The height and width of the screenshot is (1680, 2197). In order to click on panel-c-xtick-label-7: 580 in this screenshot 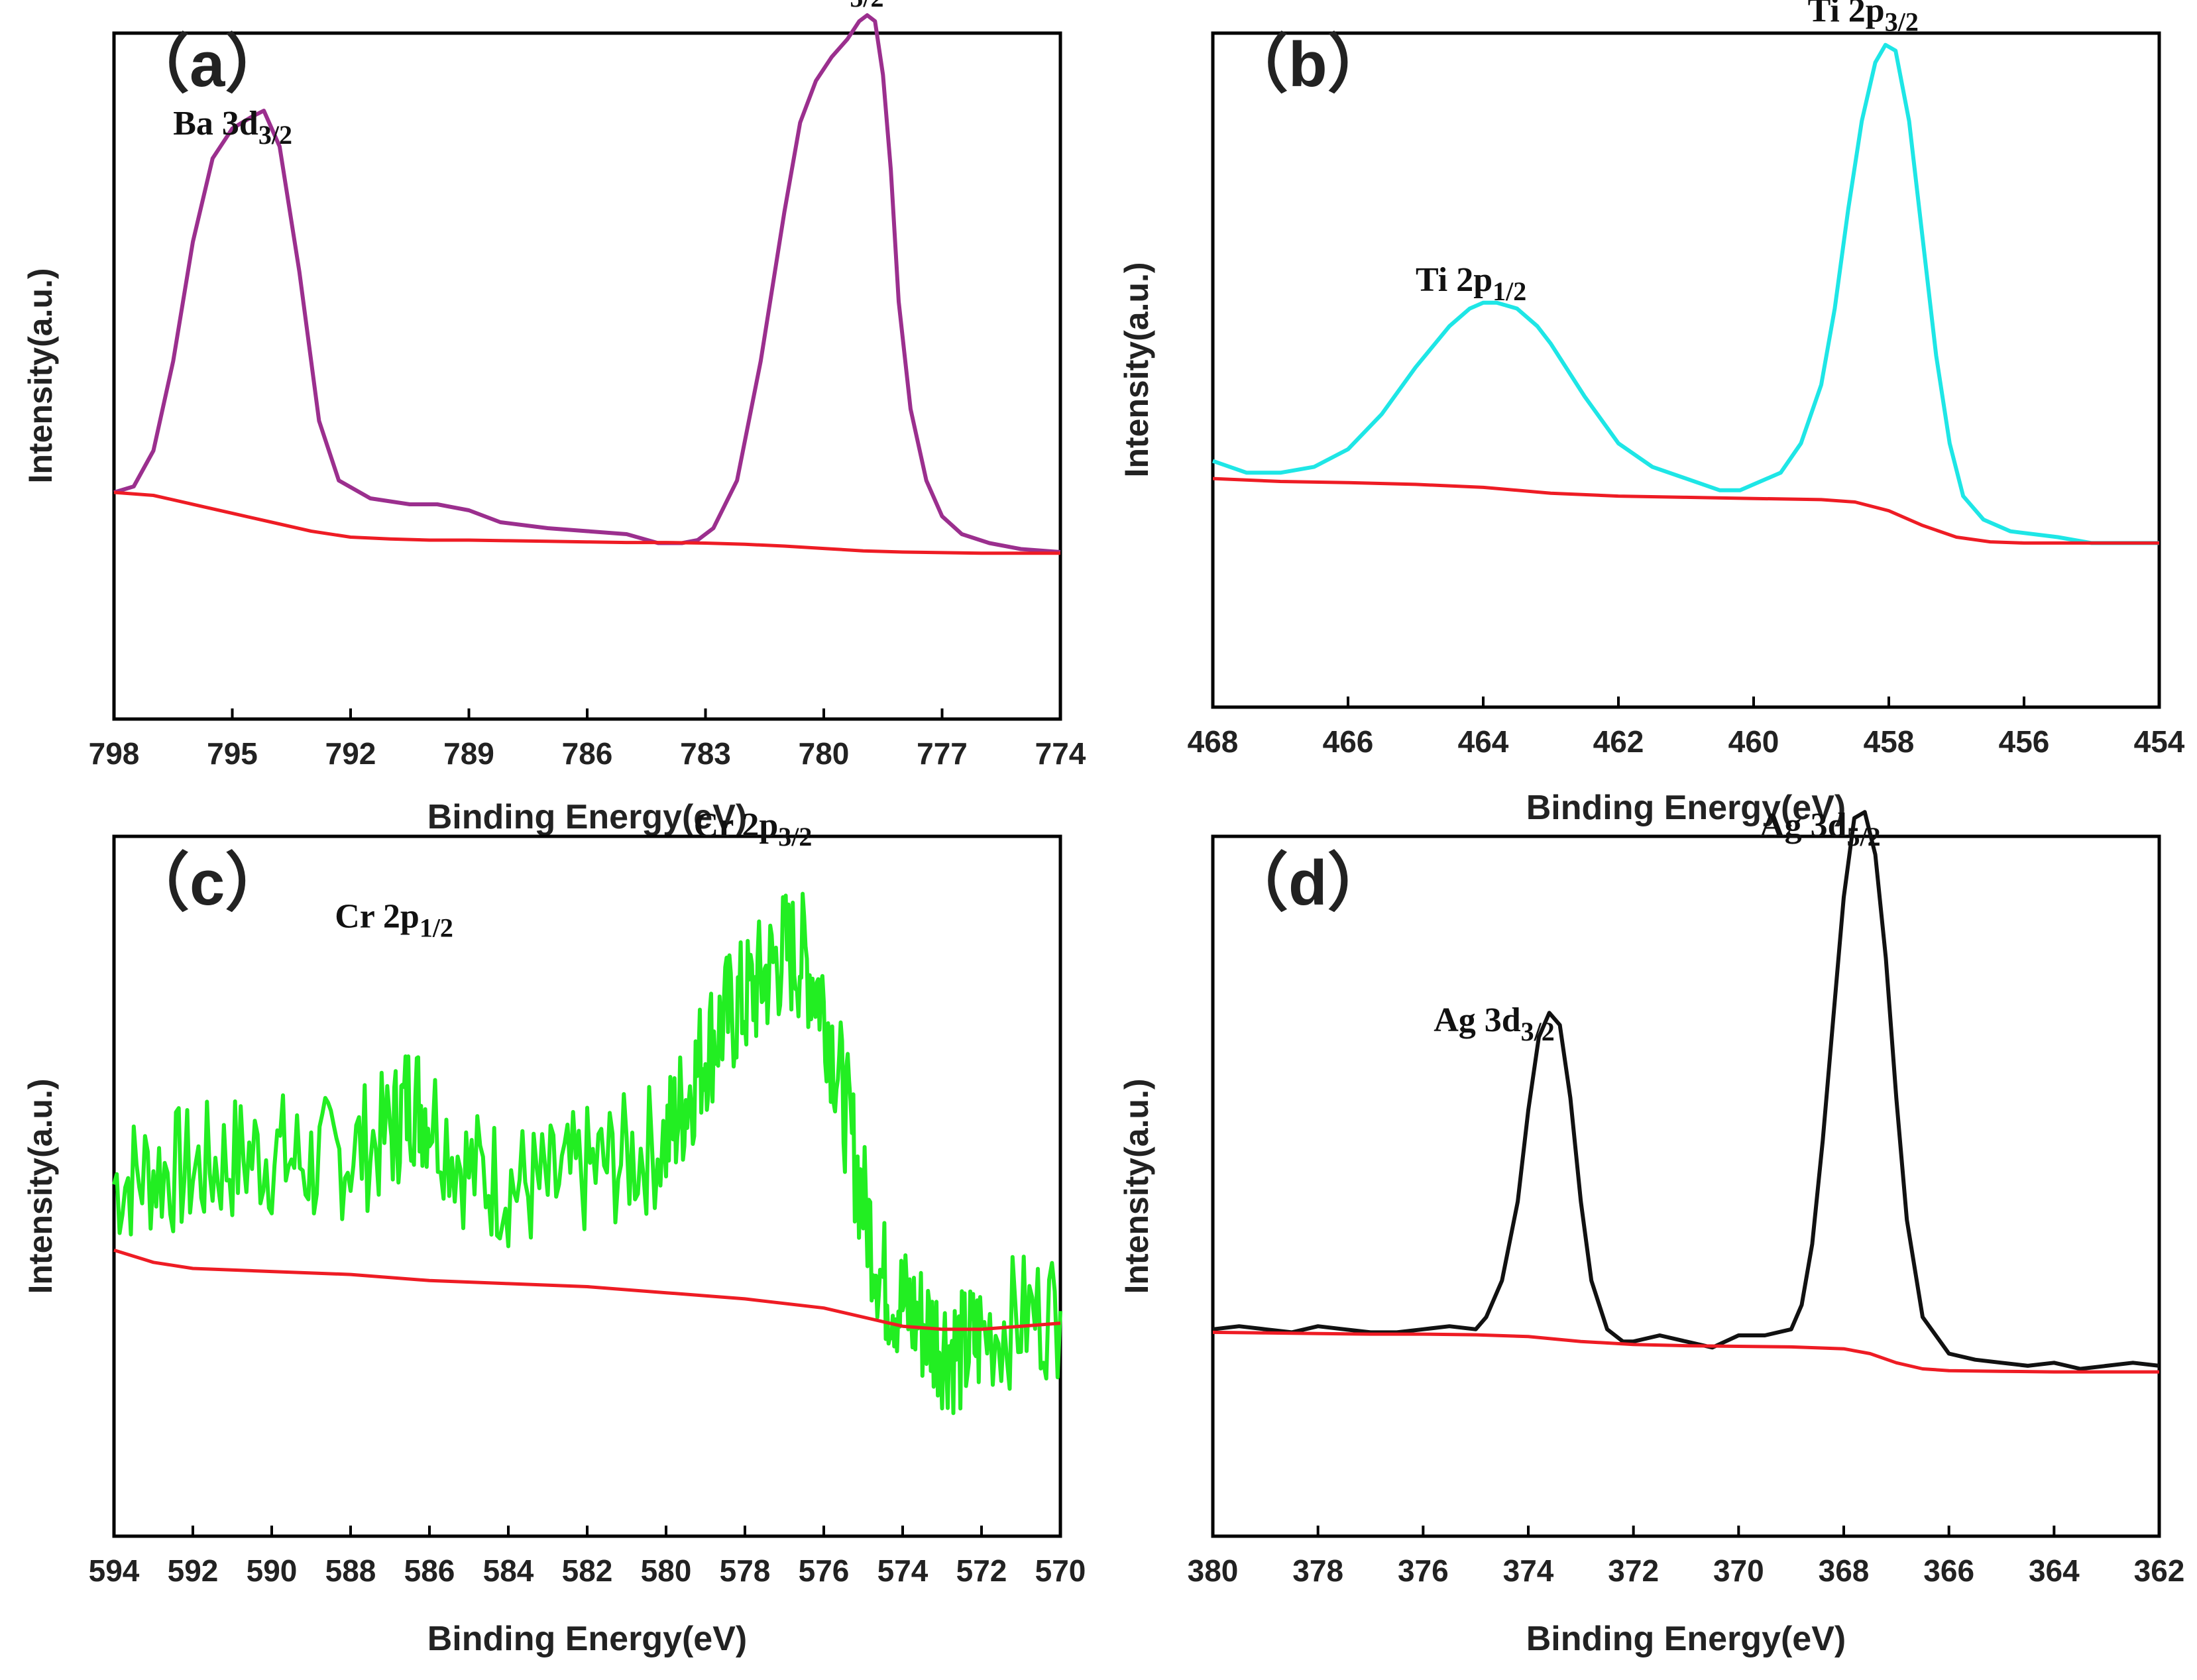, I will do `click(666, 1571)`.